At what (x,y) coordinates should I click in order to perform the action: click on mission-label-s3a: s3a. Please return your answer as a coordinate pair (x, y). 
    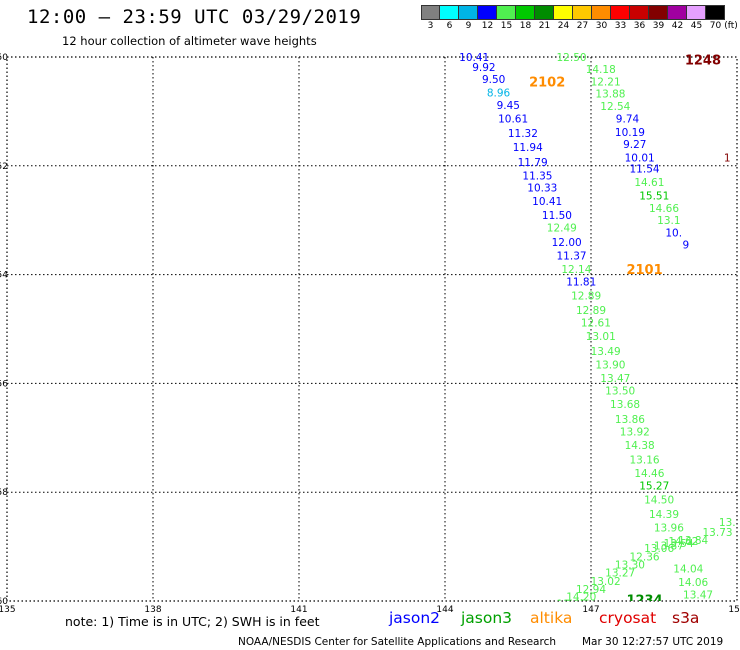
    Looking at the image, I should click on (686, 618).